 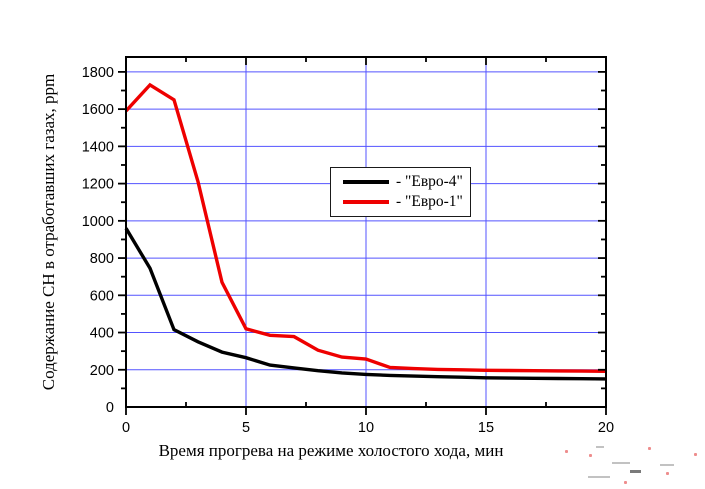 What do you see at coordinates (102, 371) in the screenshot?
I see `y-tick-label: 200` at bounding box center [102, 371].